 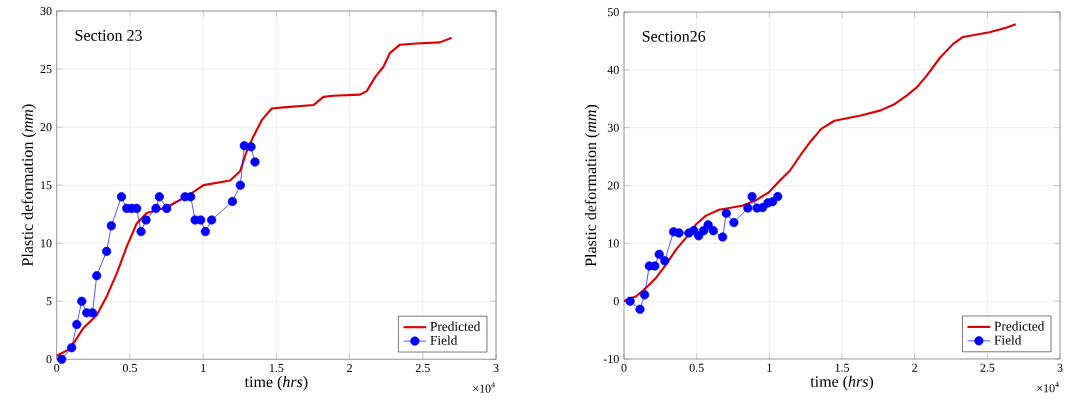 I want to click on annotation: Section 23, so click(x=108, y=35).